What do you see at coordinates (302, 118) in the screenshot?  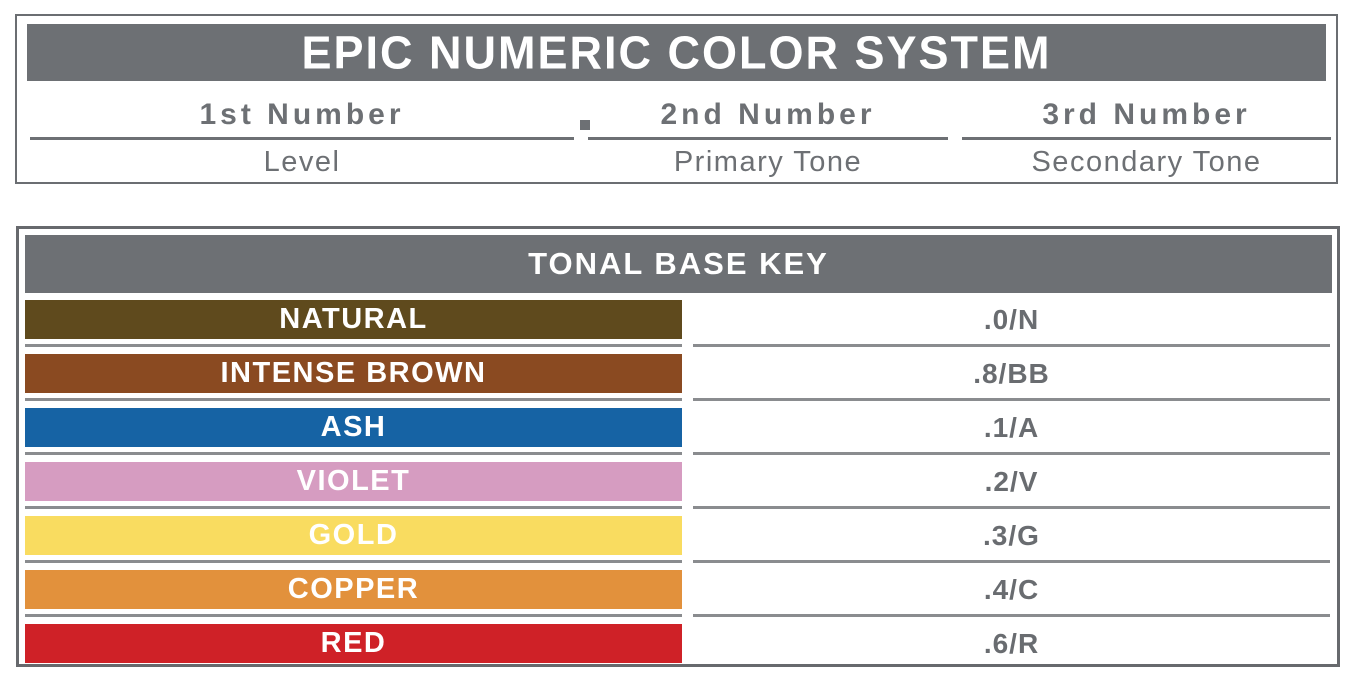 I see `first-number-label: 1st Number` at bounding box center [302, 118].